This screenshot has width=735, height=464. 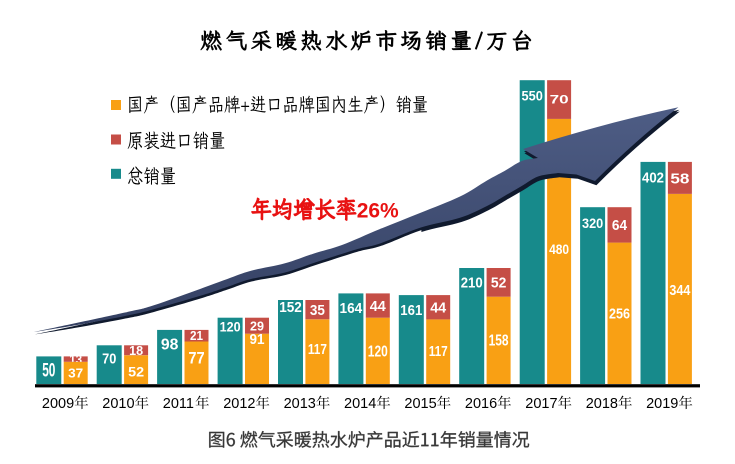 I want to click on svg-text: 77, so click(x=196, y=358).